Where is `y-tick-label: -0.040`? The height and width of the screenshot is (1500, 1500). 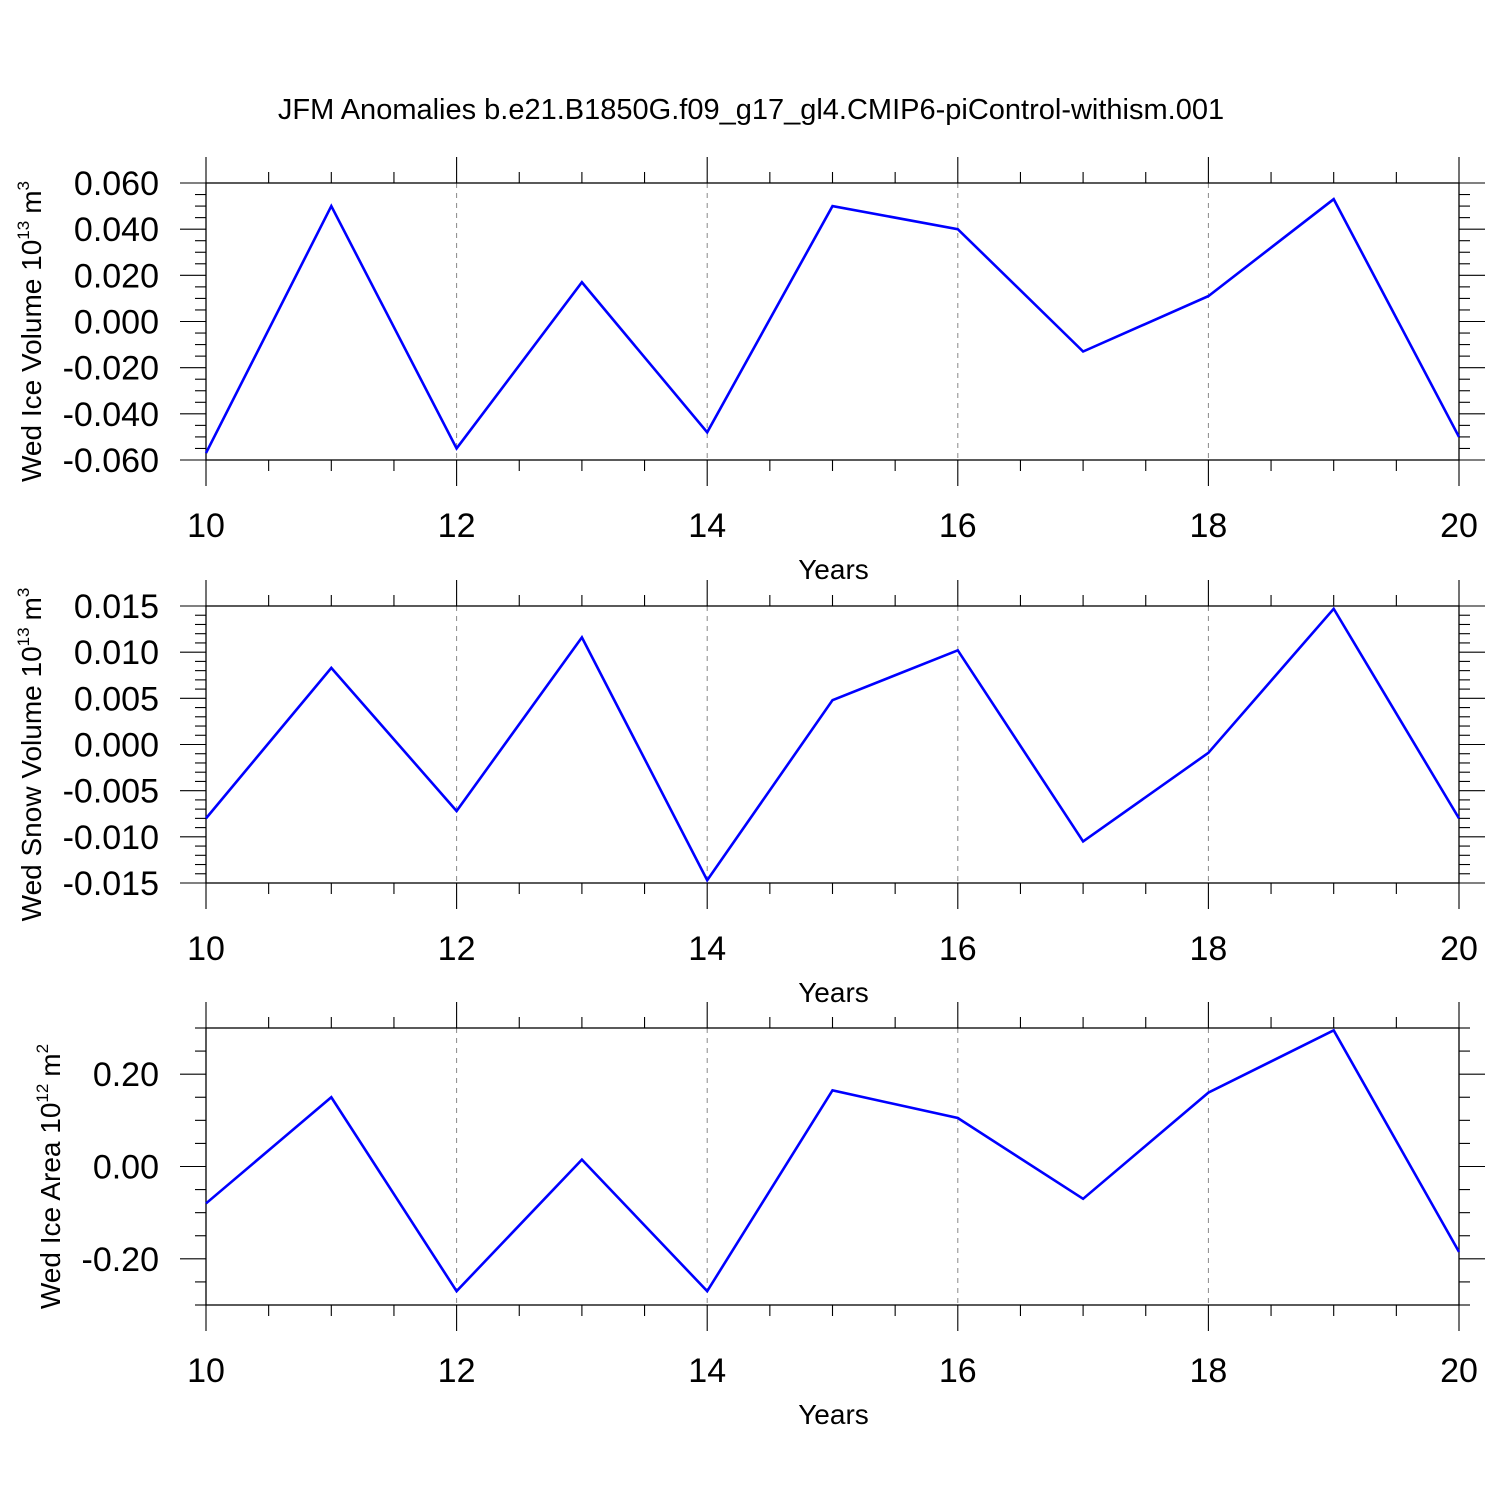
y-tick-label: -0.040 is located at coordinates (111, 415).